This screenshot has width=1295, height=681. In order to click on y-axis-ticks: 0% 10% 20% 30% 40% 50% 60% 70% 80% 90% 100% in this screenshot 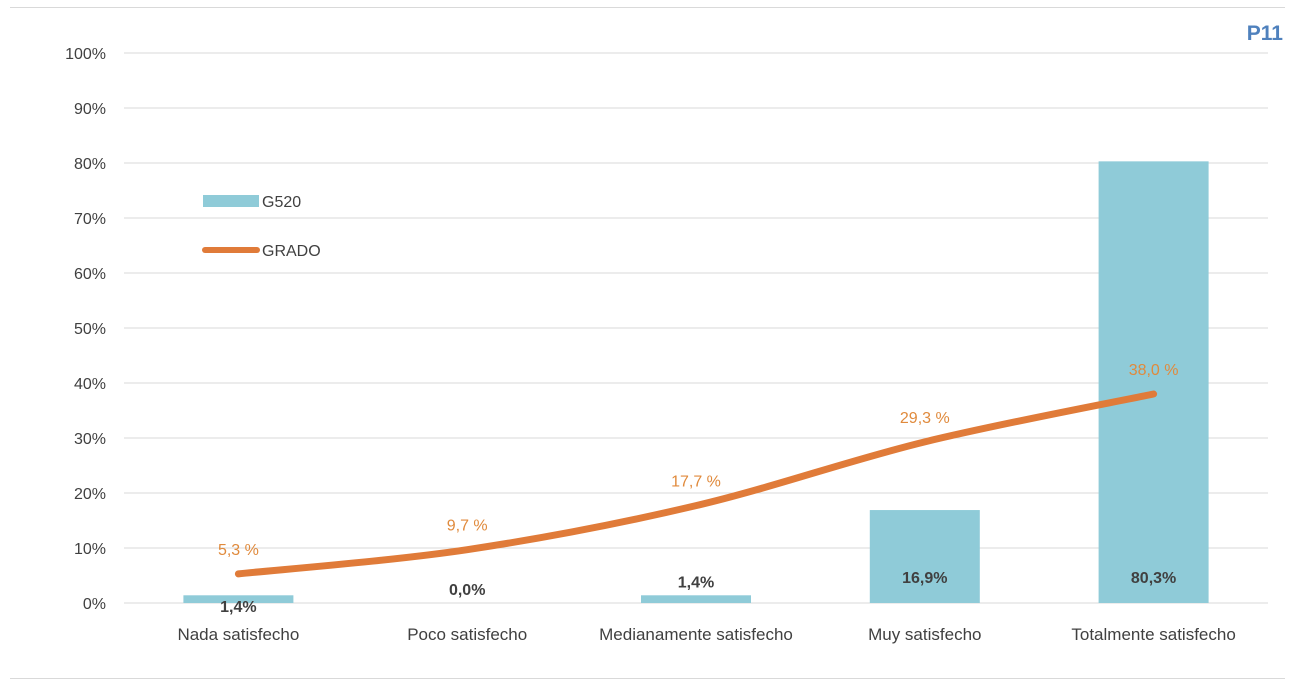, I will do `click(85, 329)`.